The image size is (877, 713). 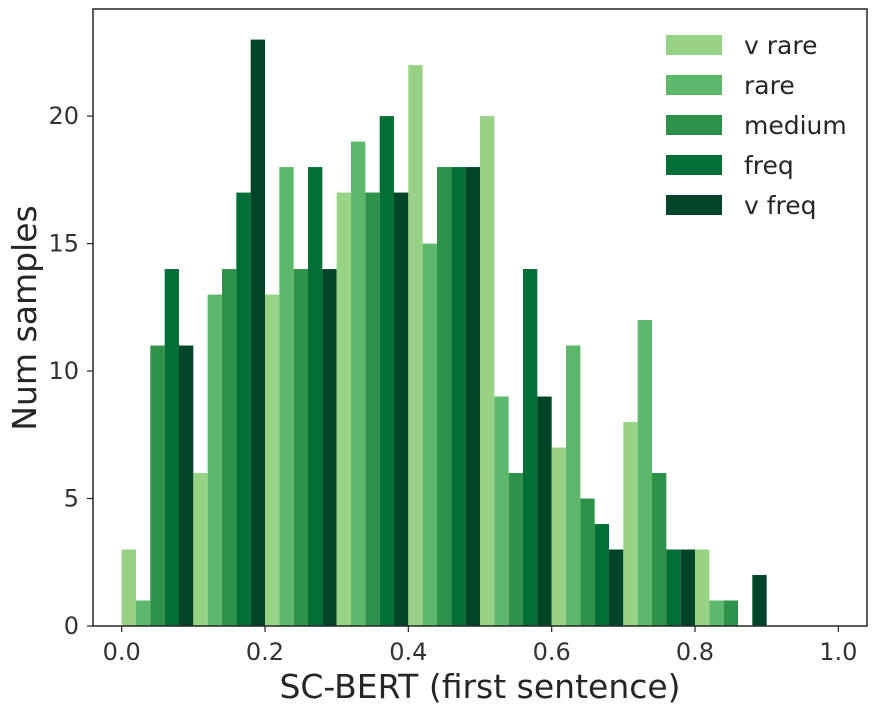 What do you see at coordinates (795, 125) in the screenshot?
I see `legend-label-medium: medium` at bounding box center [795, 125].